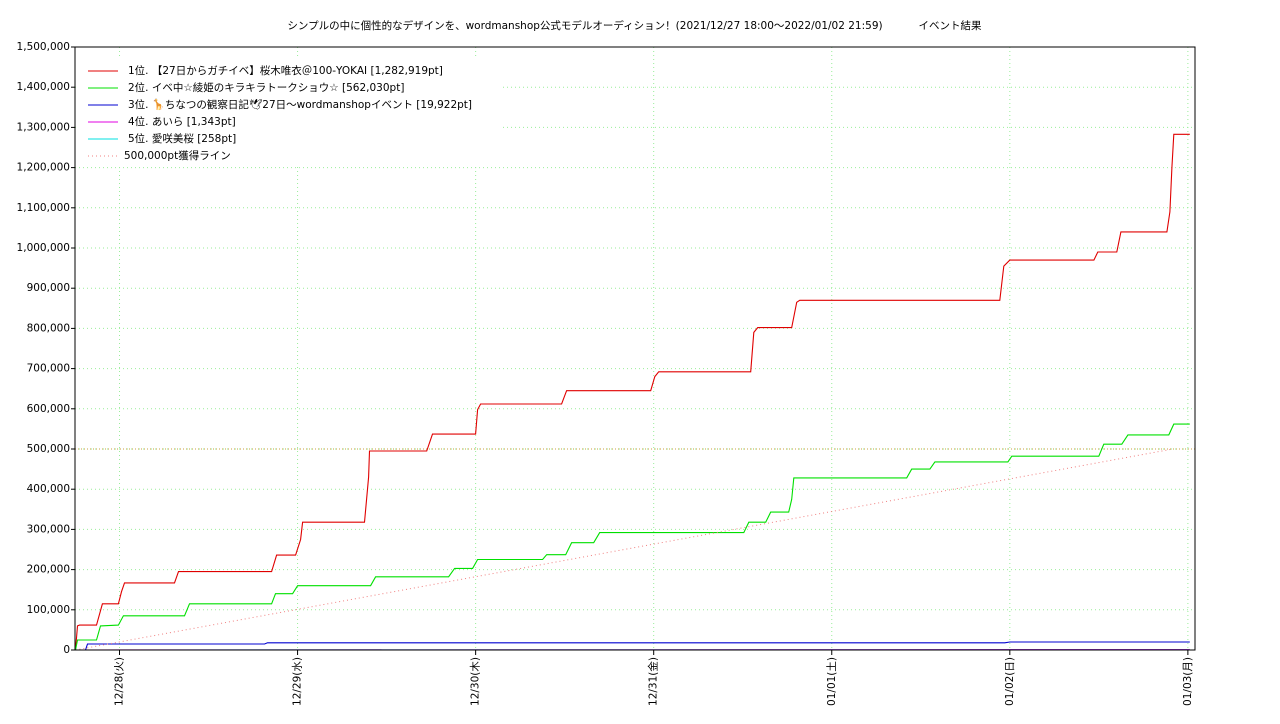  What do you see at coordinates (182, 138) in the screenshot?
I see `legend-label: 5位. 愛咲美桜 [258pt]` at bounding box center [182, 138].